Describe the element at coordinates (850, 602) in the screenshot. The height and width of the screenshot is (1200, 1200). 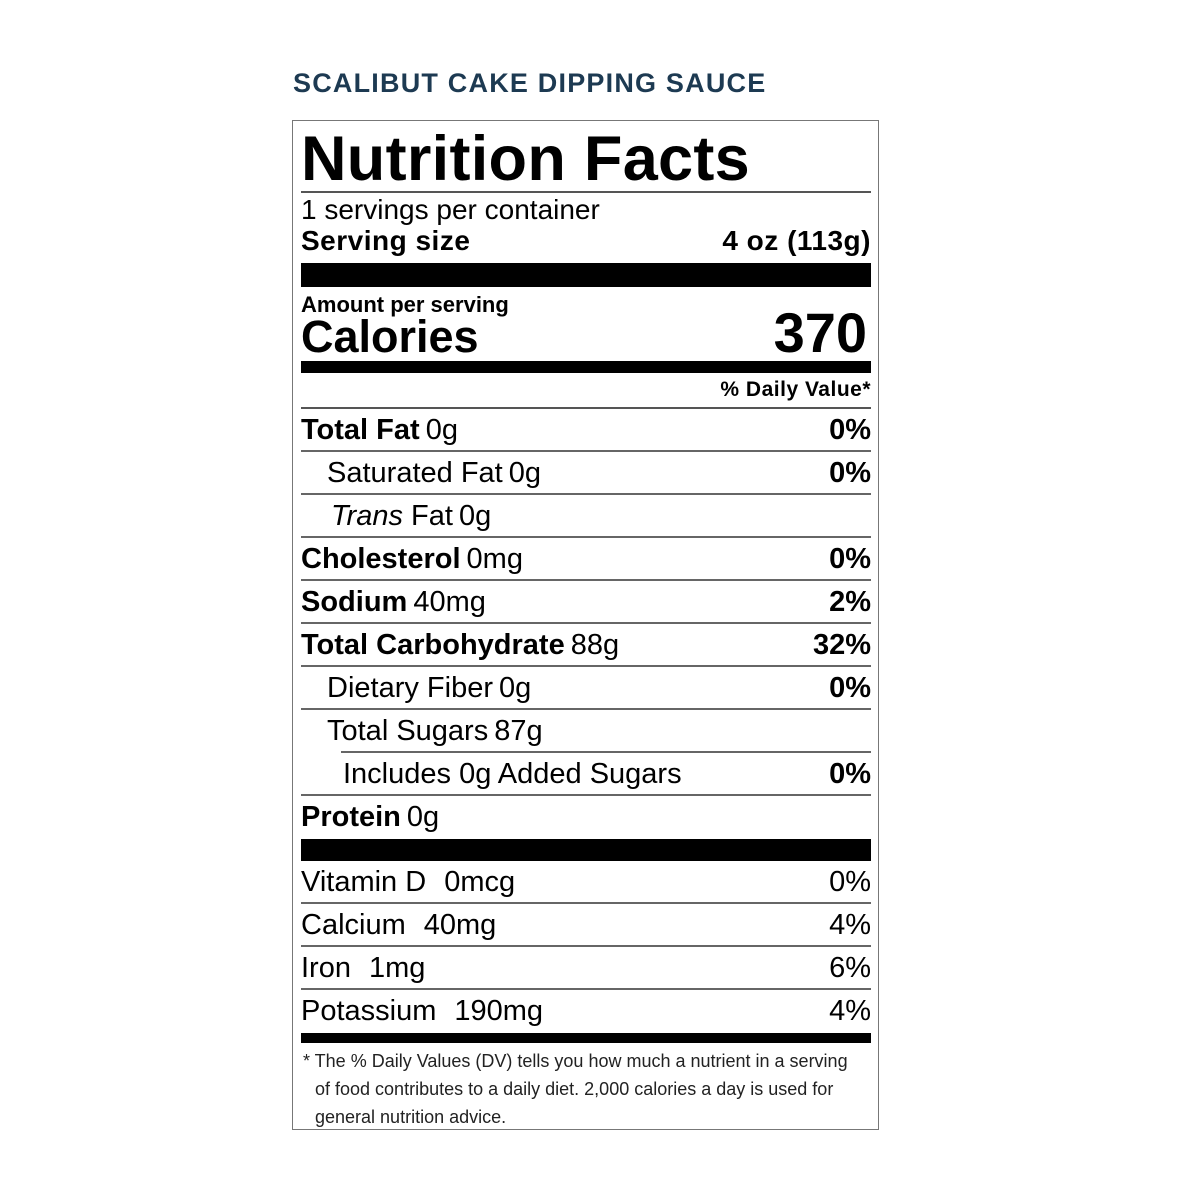
I see `nutrient-dv: 2%` at that location.